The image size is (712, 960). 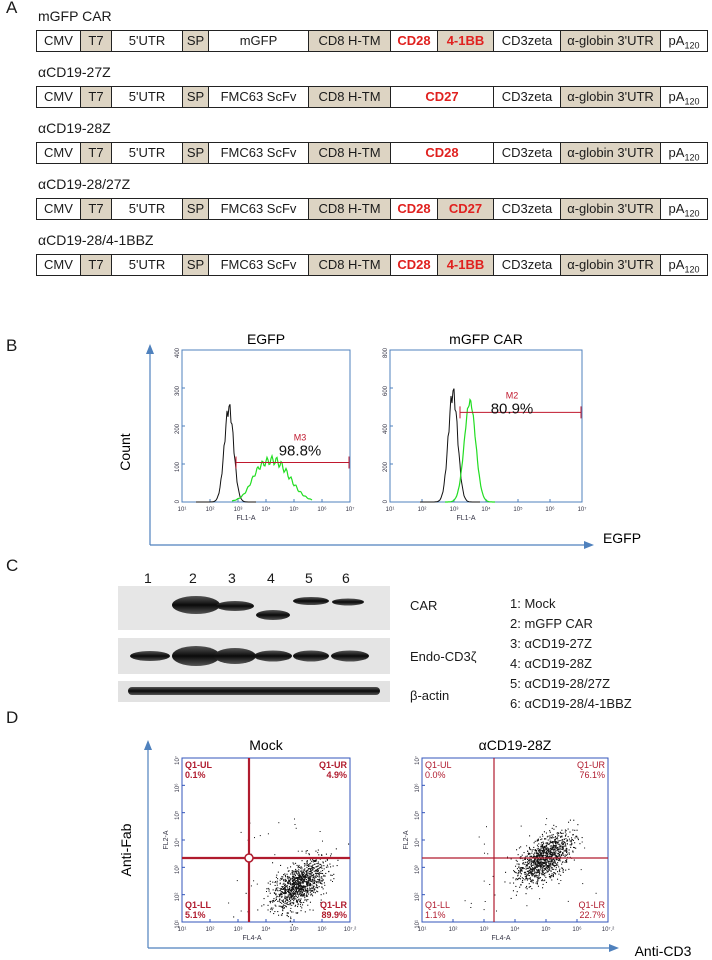 What do you see at coordinates (266, 745) in the screenshot?
I see `dotplot-title: Mock` at bounding box center [266, 745].